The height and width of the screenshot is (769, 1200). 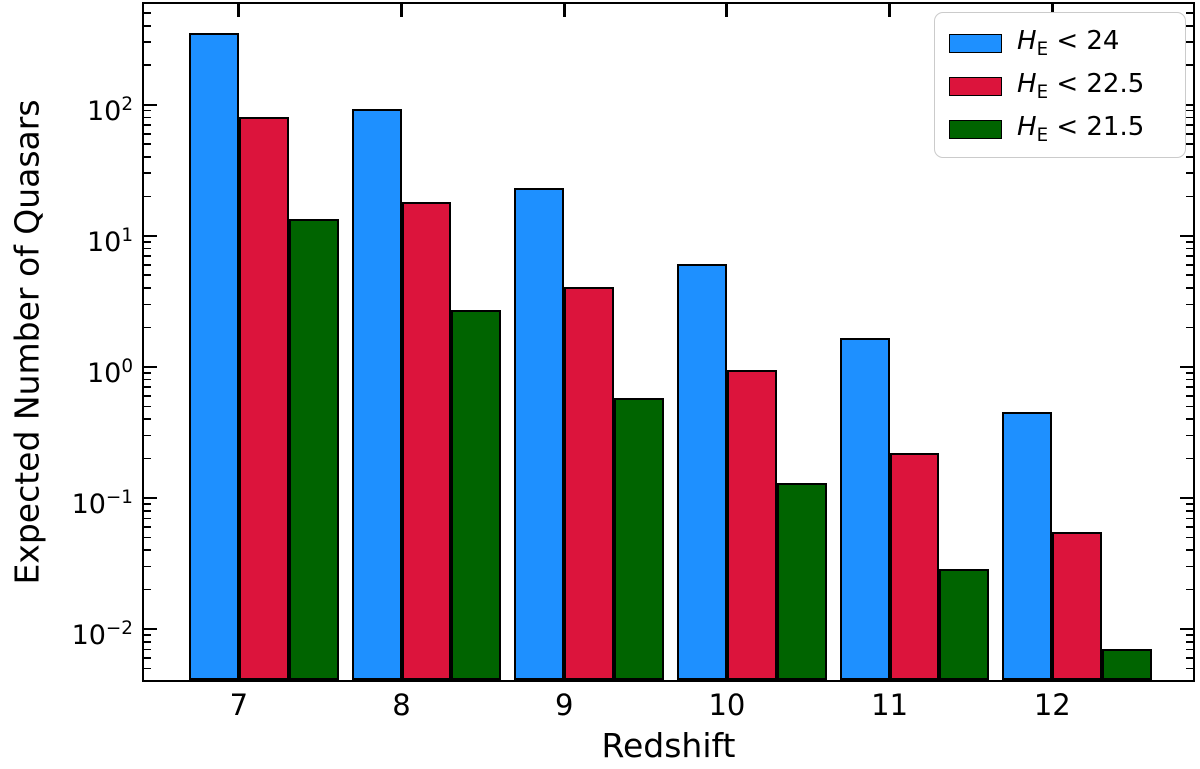 I want to click on bar-he24-z8, so click(x=376, y=394).